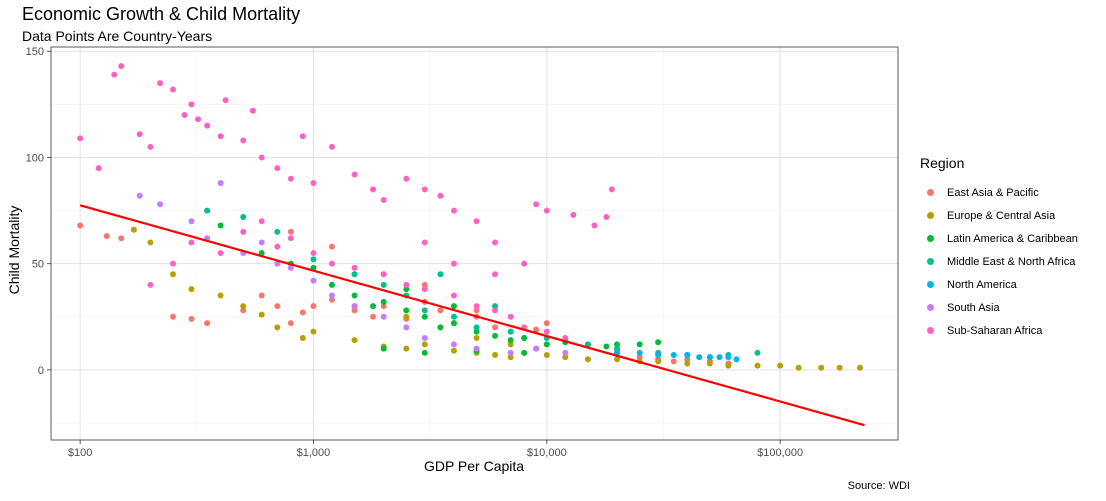  Describe the element at coordinates (38, 265) in the screenshot. I see `y-tick-label: 50` at that location.